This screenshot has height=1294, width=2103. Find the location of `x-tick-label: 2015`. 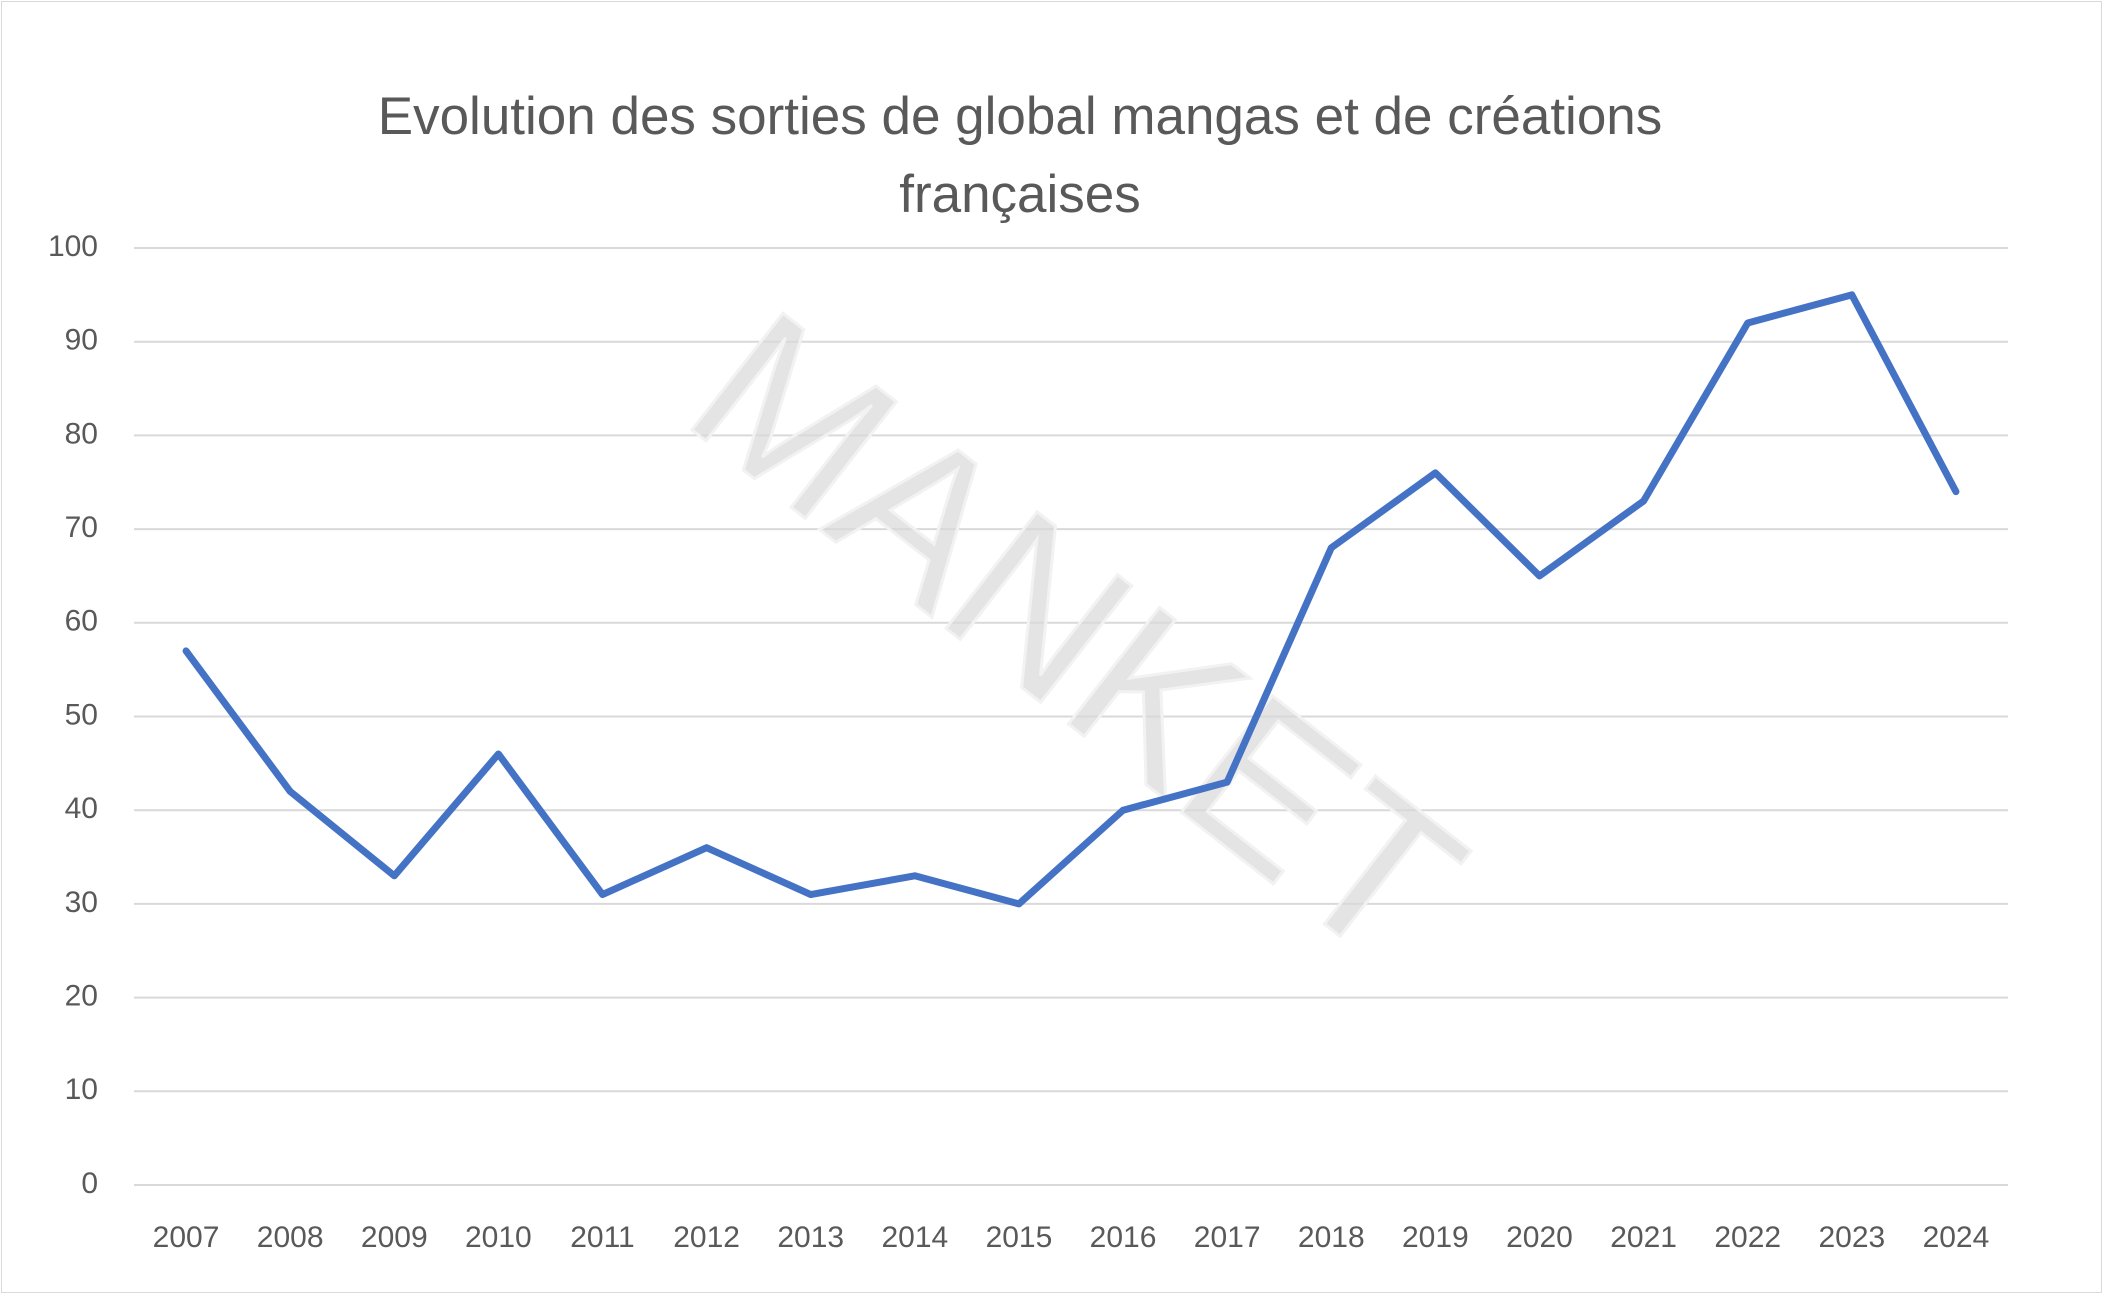

x-tick-label: 2015 is located at coordinates (1019, 1237).